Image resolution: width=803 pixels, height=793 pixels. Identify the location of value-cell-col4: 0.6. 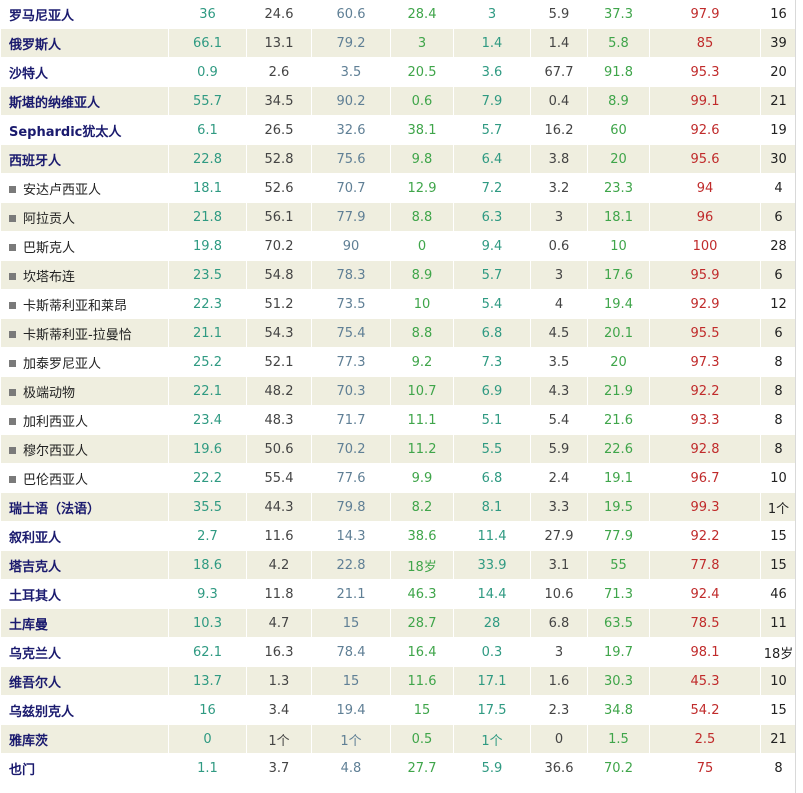
(422, 101).